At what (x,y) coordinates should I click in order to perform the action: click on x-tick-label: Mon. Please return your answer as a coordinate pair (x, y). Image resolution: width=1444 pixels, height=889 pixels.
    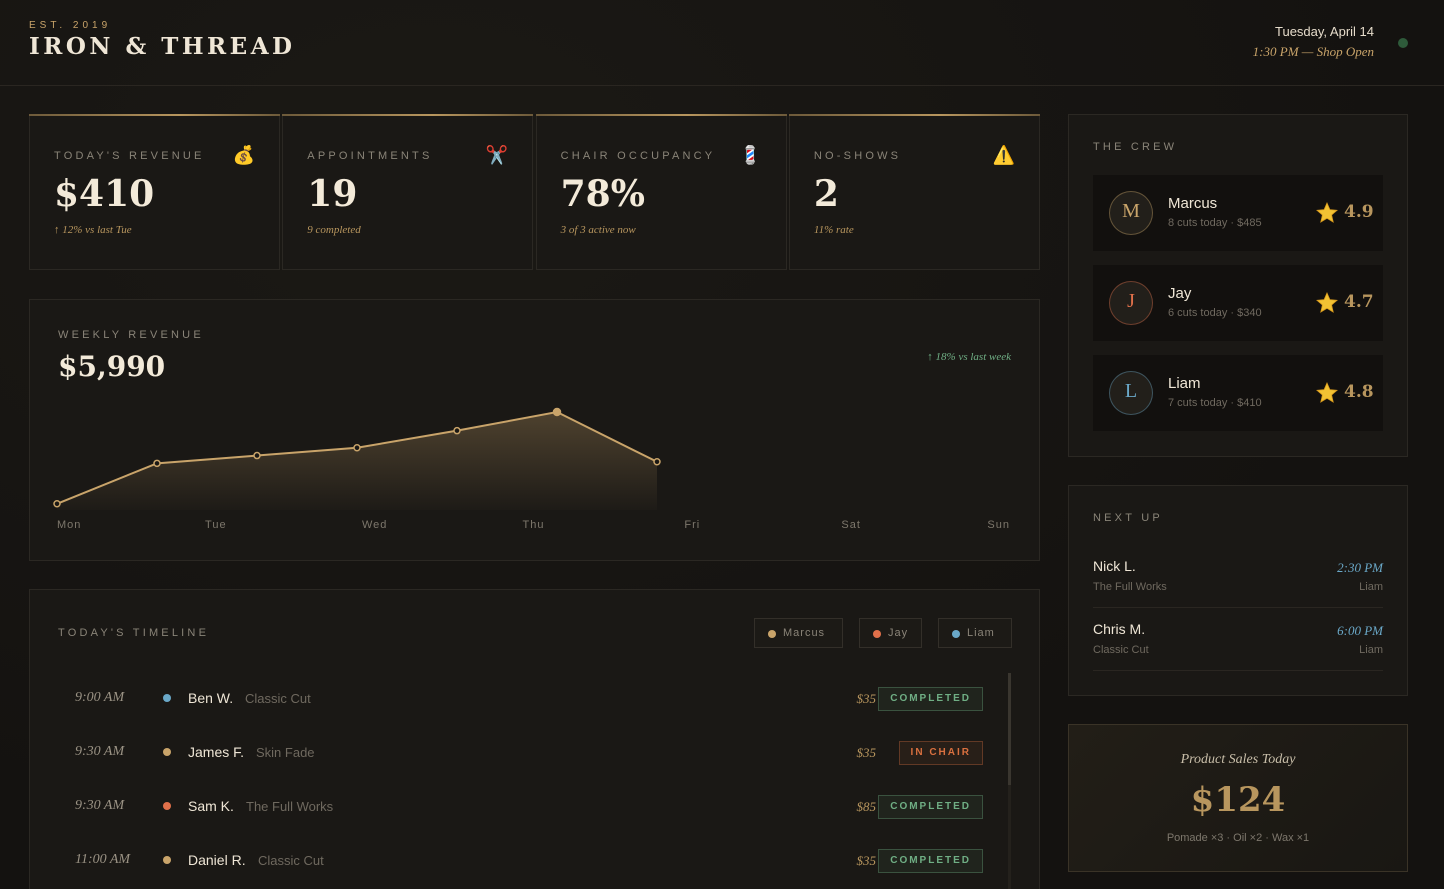
    Looking at the image, I should click on (69, 525).